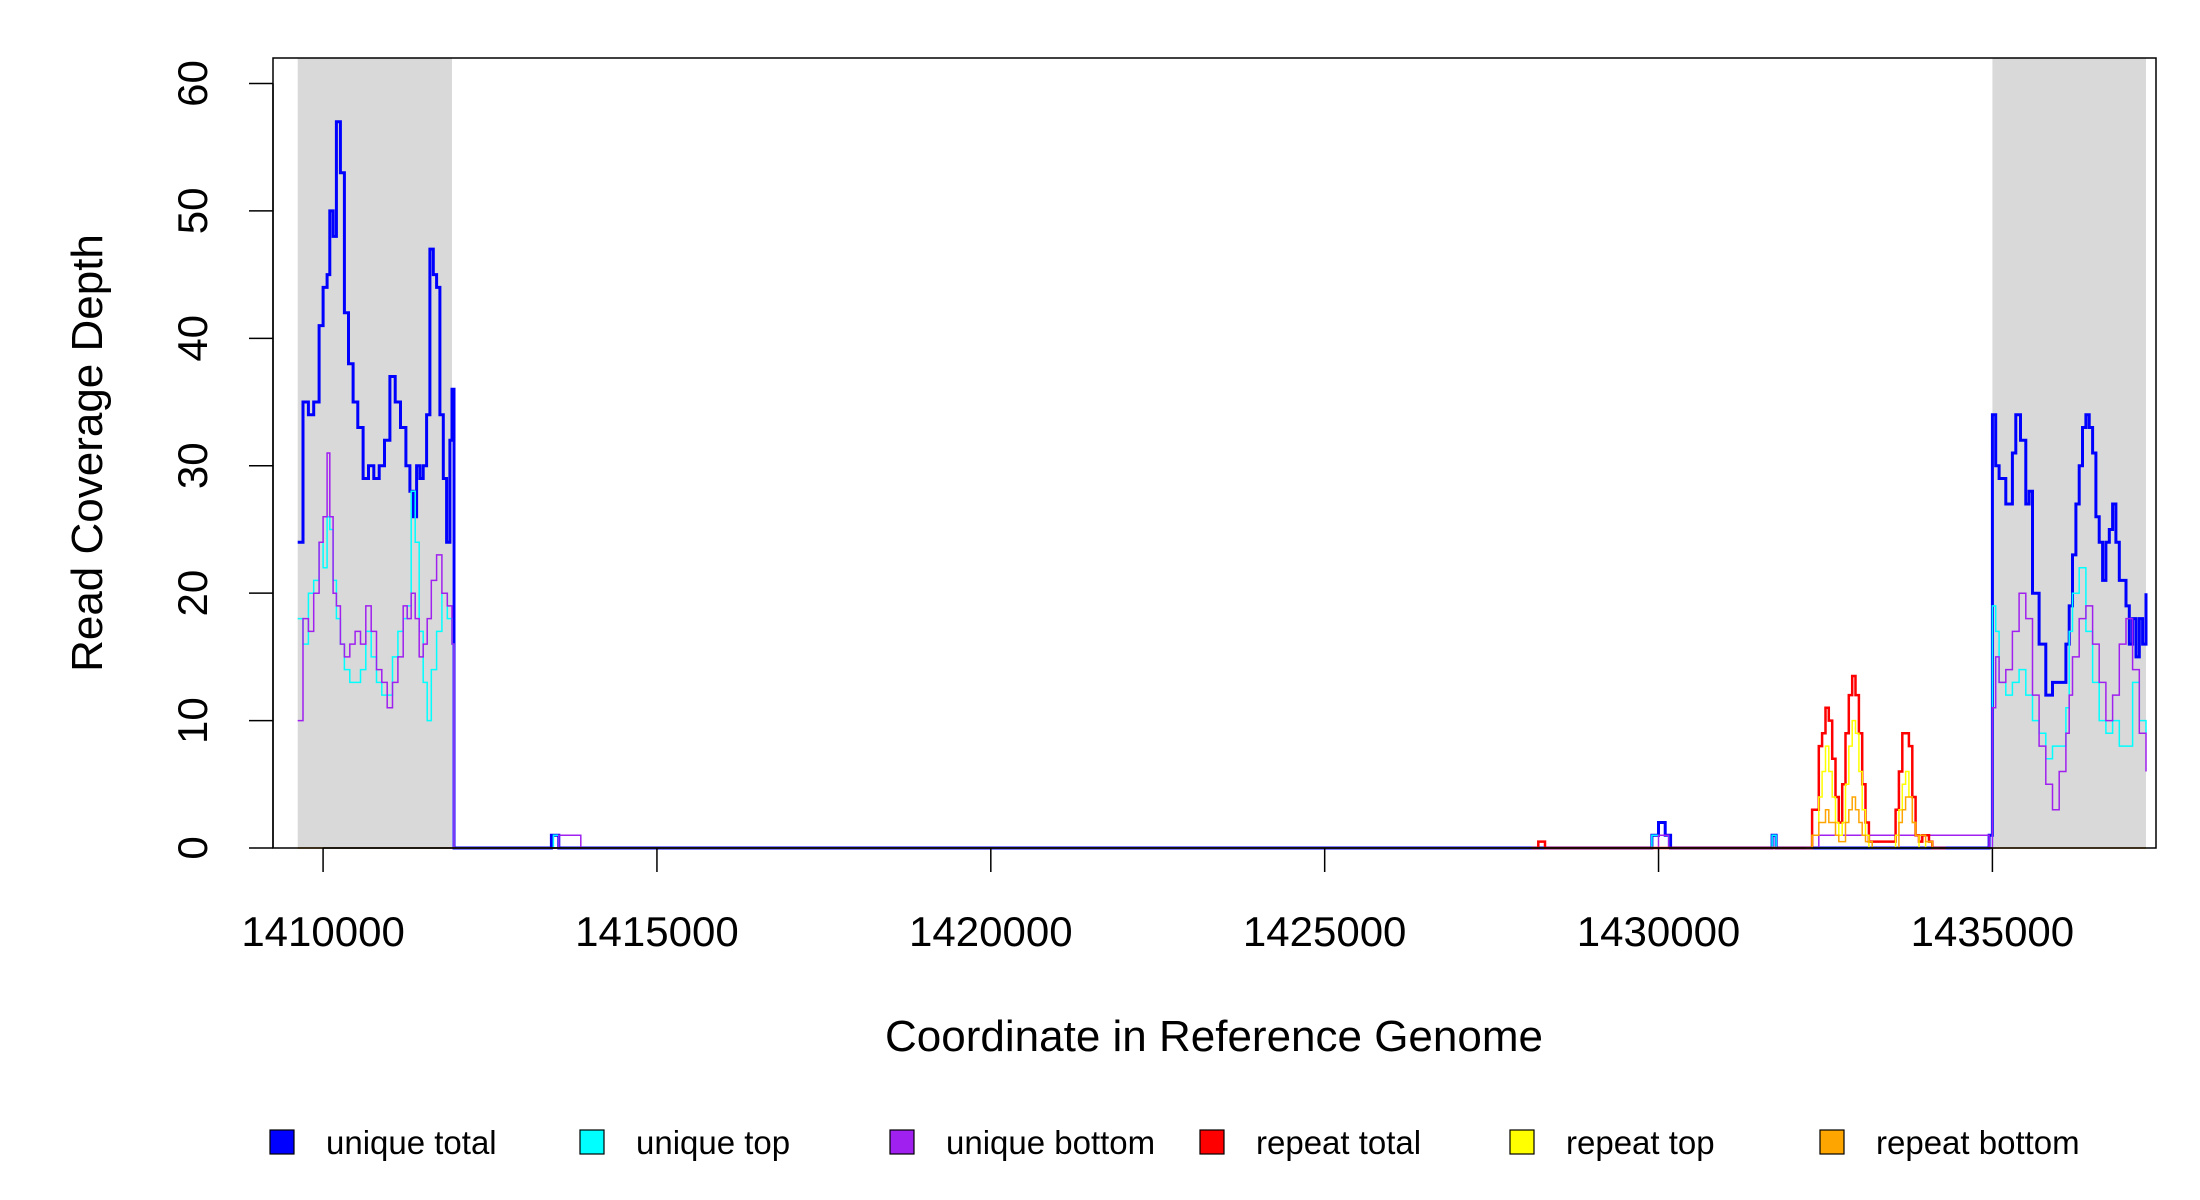 The height and width of the screenshot is (1200, 2200). I want to click on legend-label: repeat total, so click(1338, 1142).